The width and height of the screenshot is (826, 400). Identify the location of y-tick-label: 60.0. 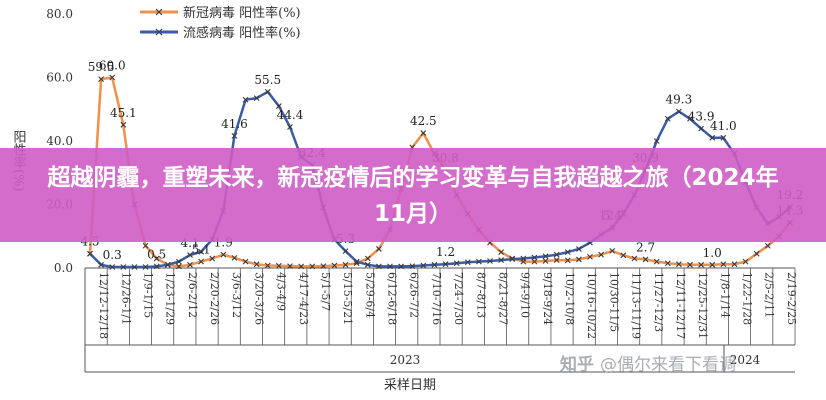
(59, 78).